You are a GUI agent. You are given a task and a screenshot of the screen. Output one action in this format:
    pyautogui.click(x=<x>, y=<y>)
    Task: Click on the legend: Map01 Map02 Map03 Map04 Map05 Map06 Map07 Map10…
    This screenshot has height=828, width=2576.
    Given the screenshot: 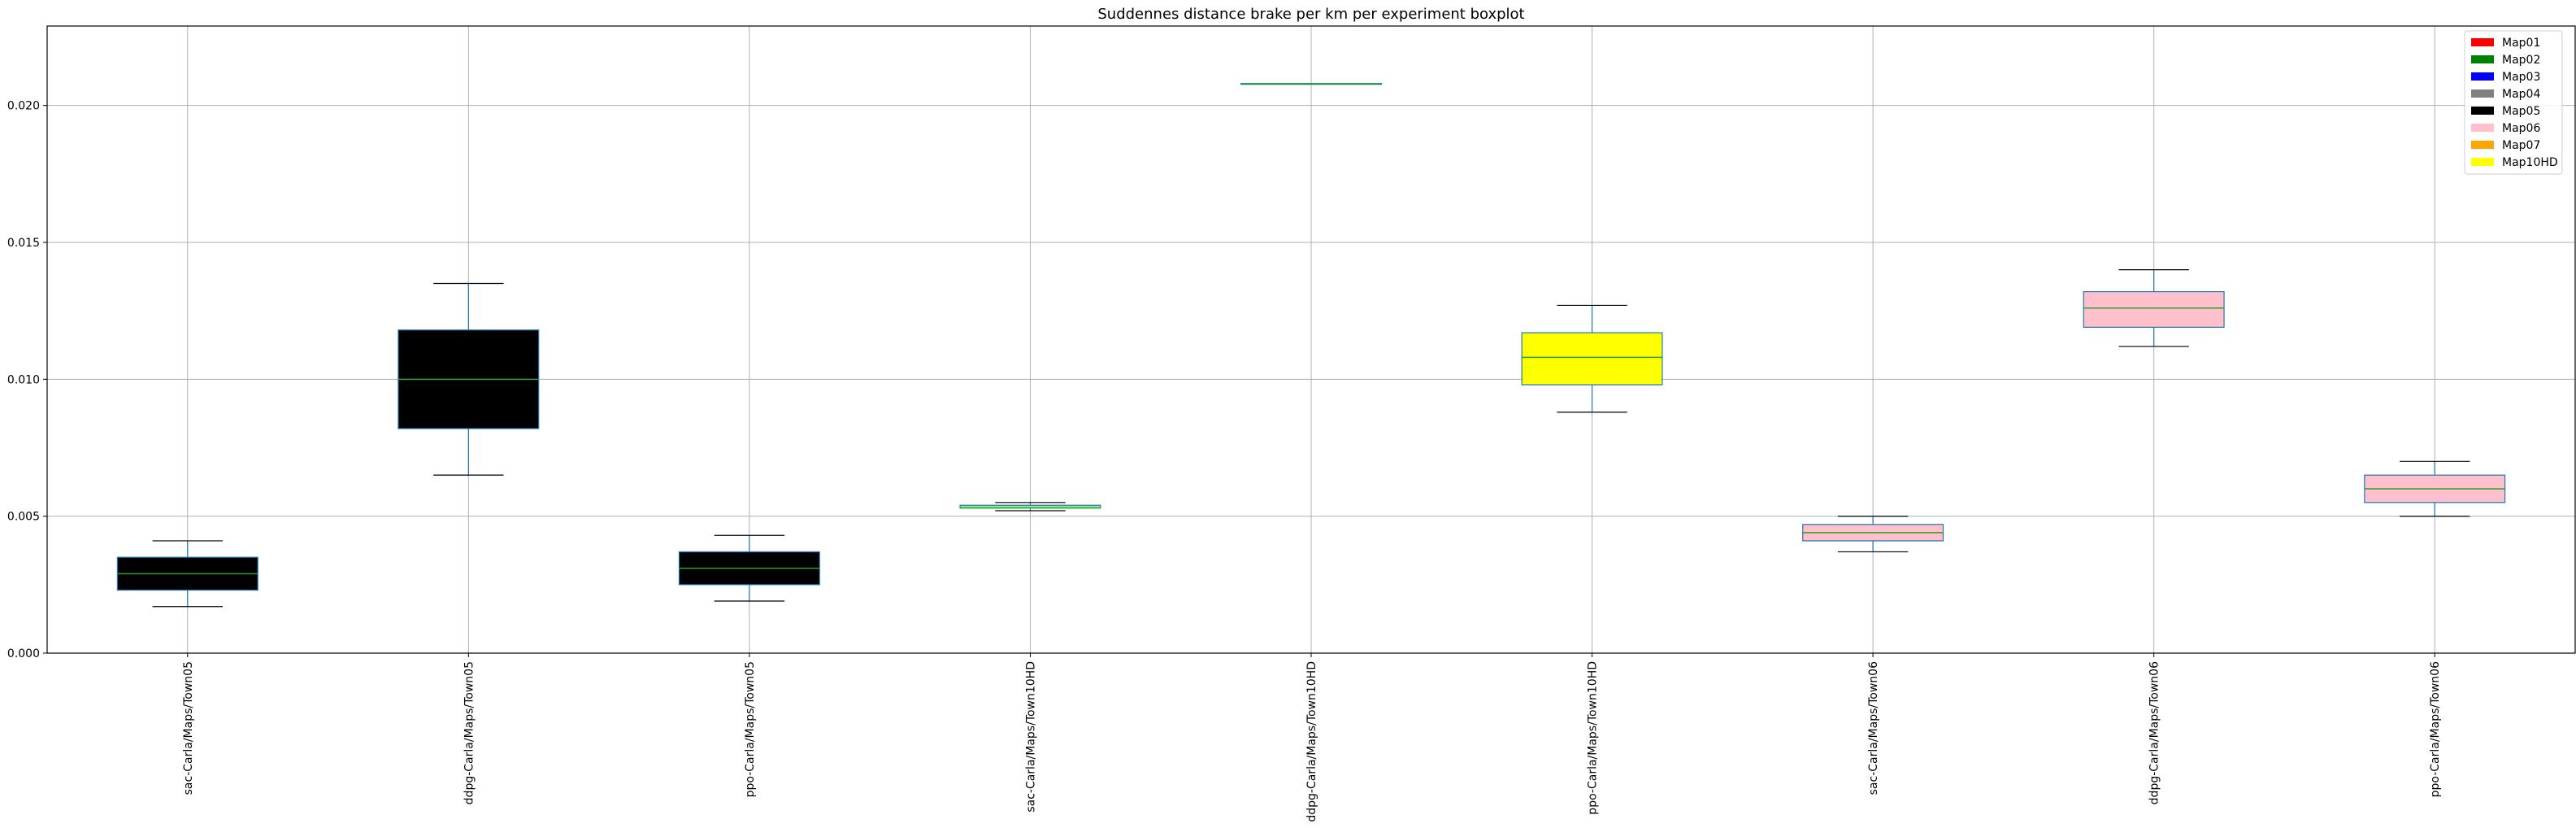 What is the action you would take?
    pyautogui.click(x=2513, y=102)
    